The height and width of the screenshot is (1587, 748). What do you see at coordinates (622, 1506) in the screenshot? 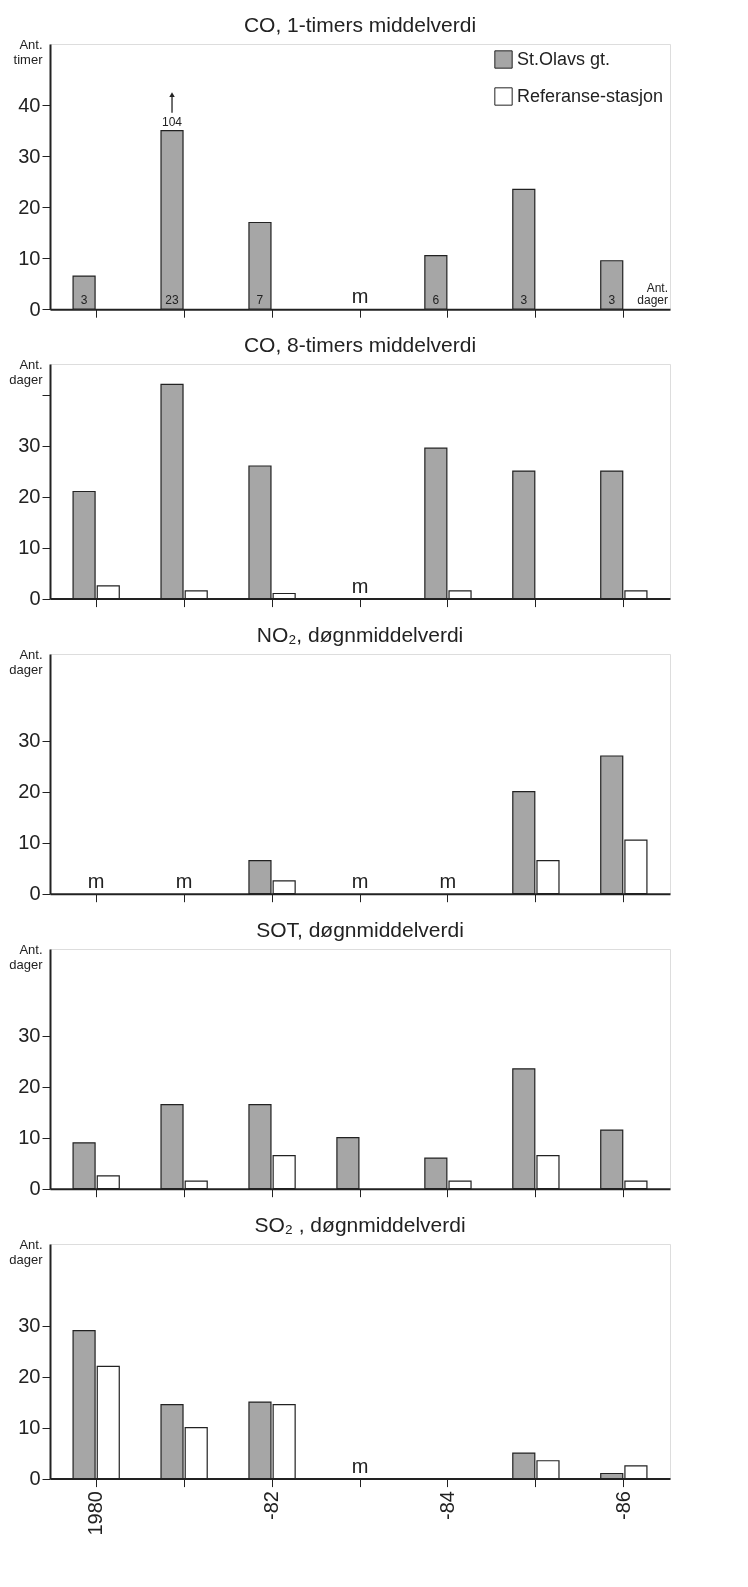
I see `x-tick-label: -86` at bounding box center [622, 1506].